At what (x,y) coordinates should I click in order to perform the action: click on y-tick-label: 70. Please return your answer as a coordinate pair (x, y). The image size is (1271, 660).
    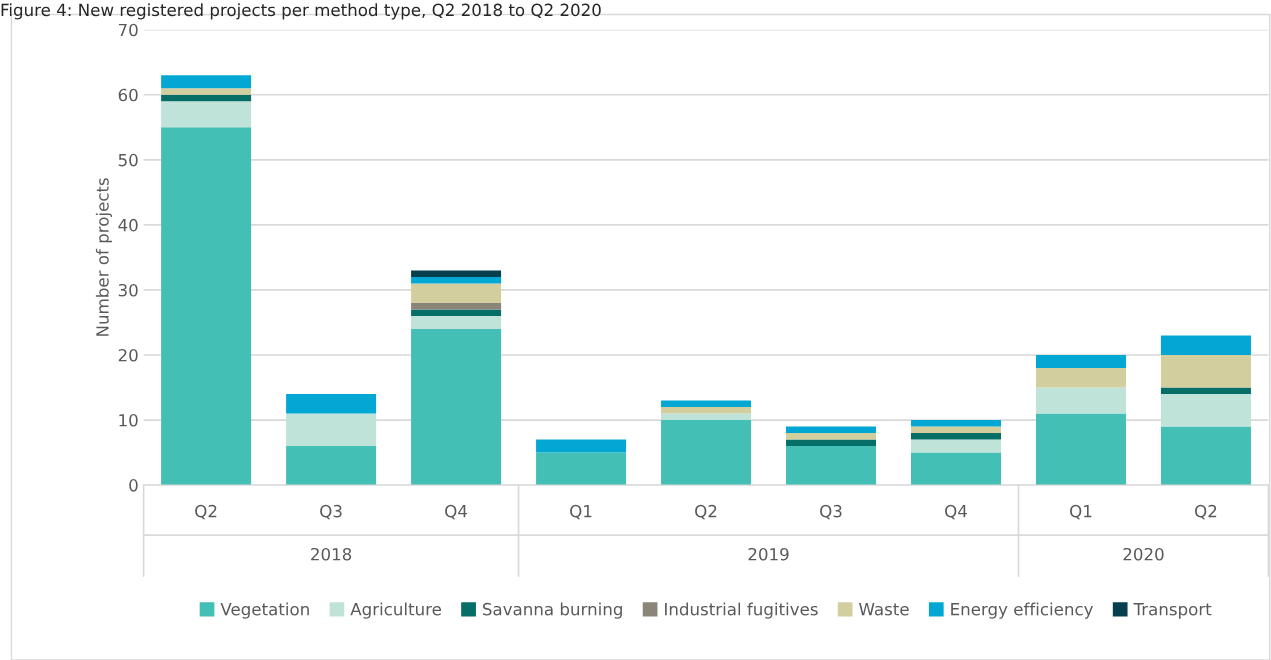
    Looking at the image, I should click on (128, 30).